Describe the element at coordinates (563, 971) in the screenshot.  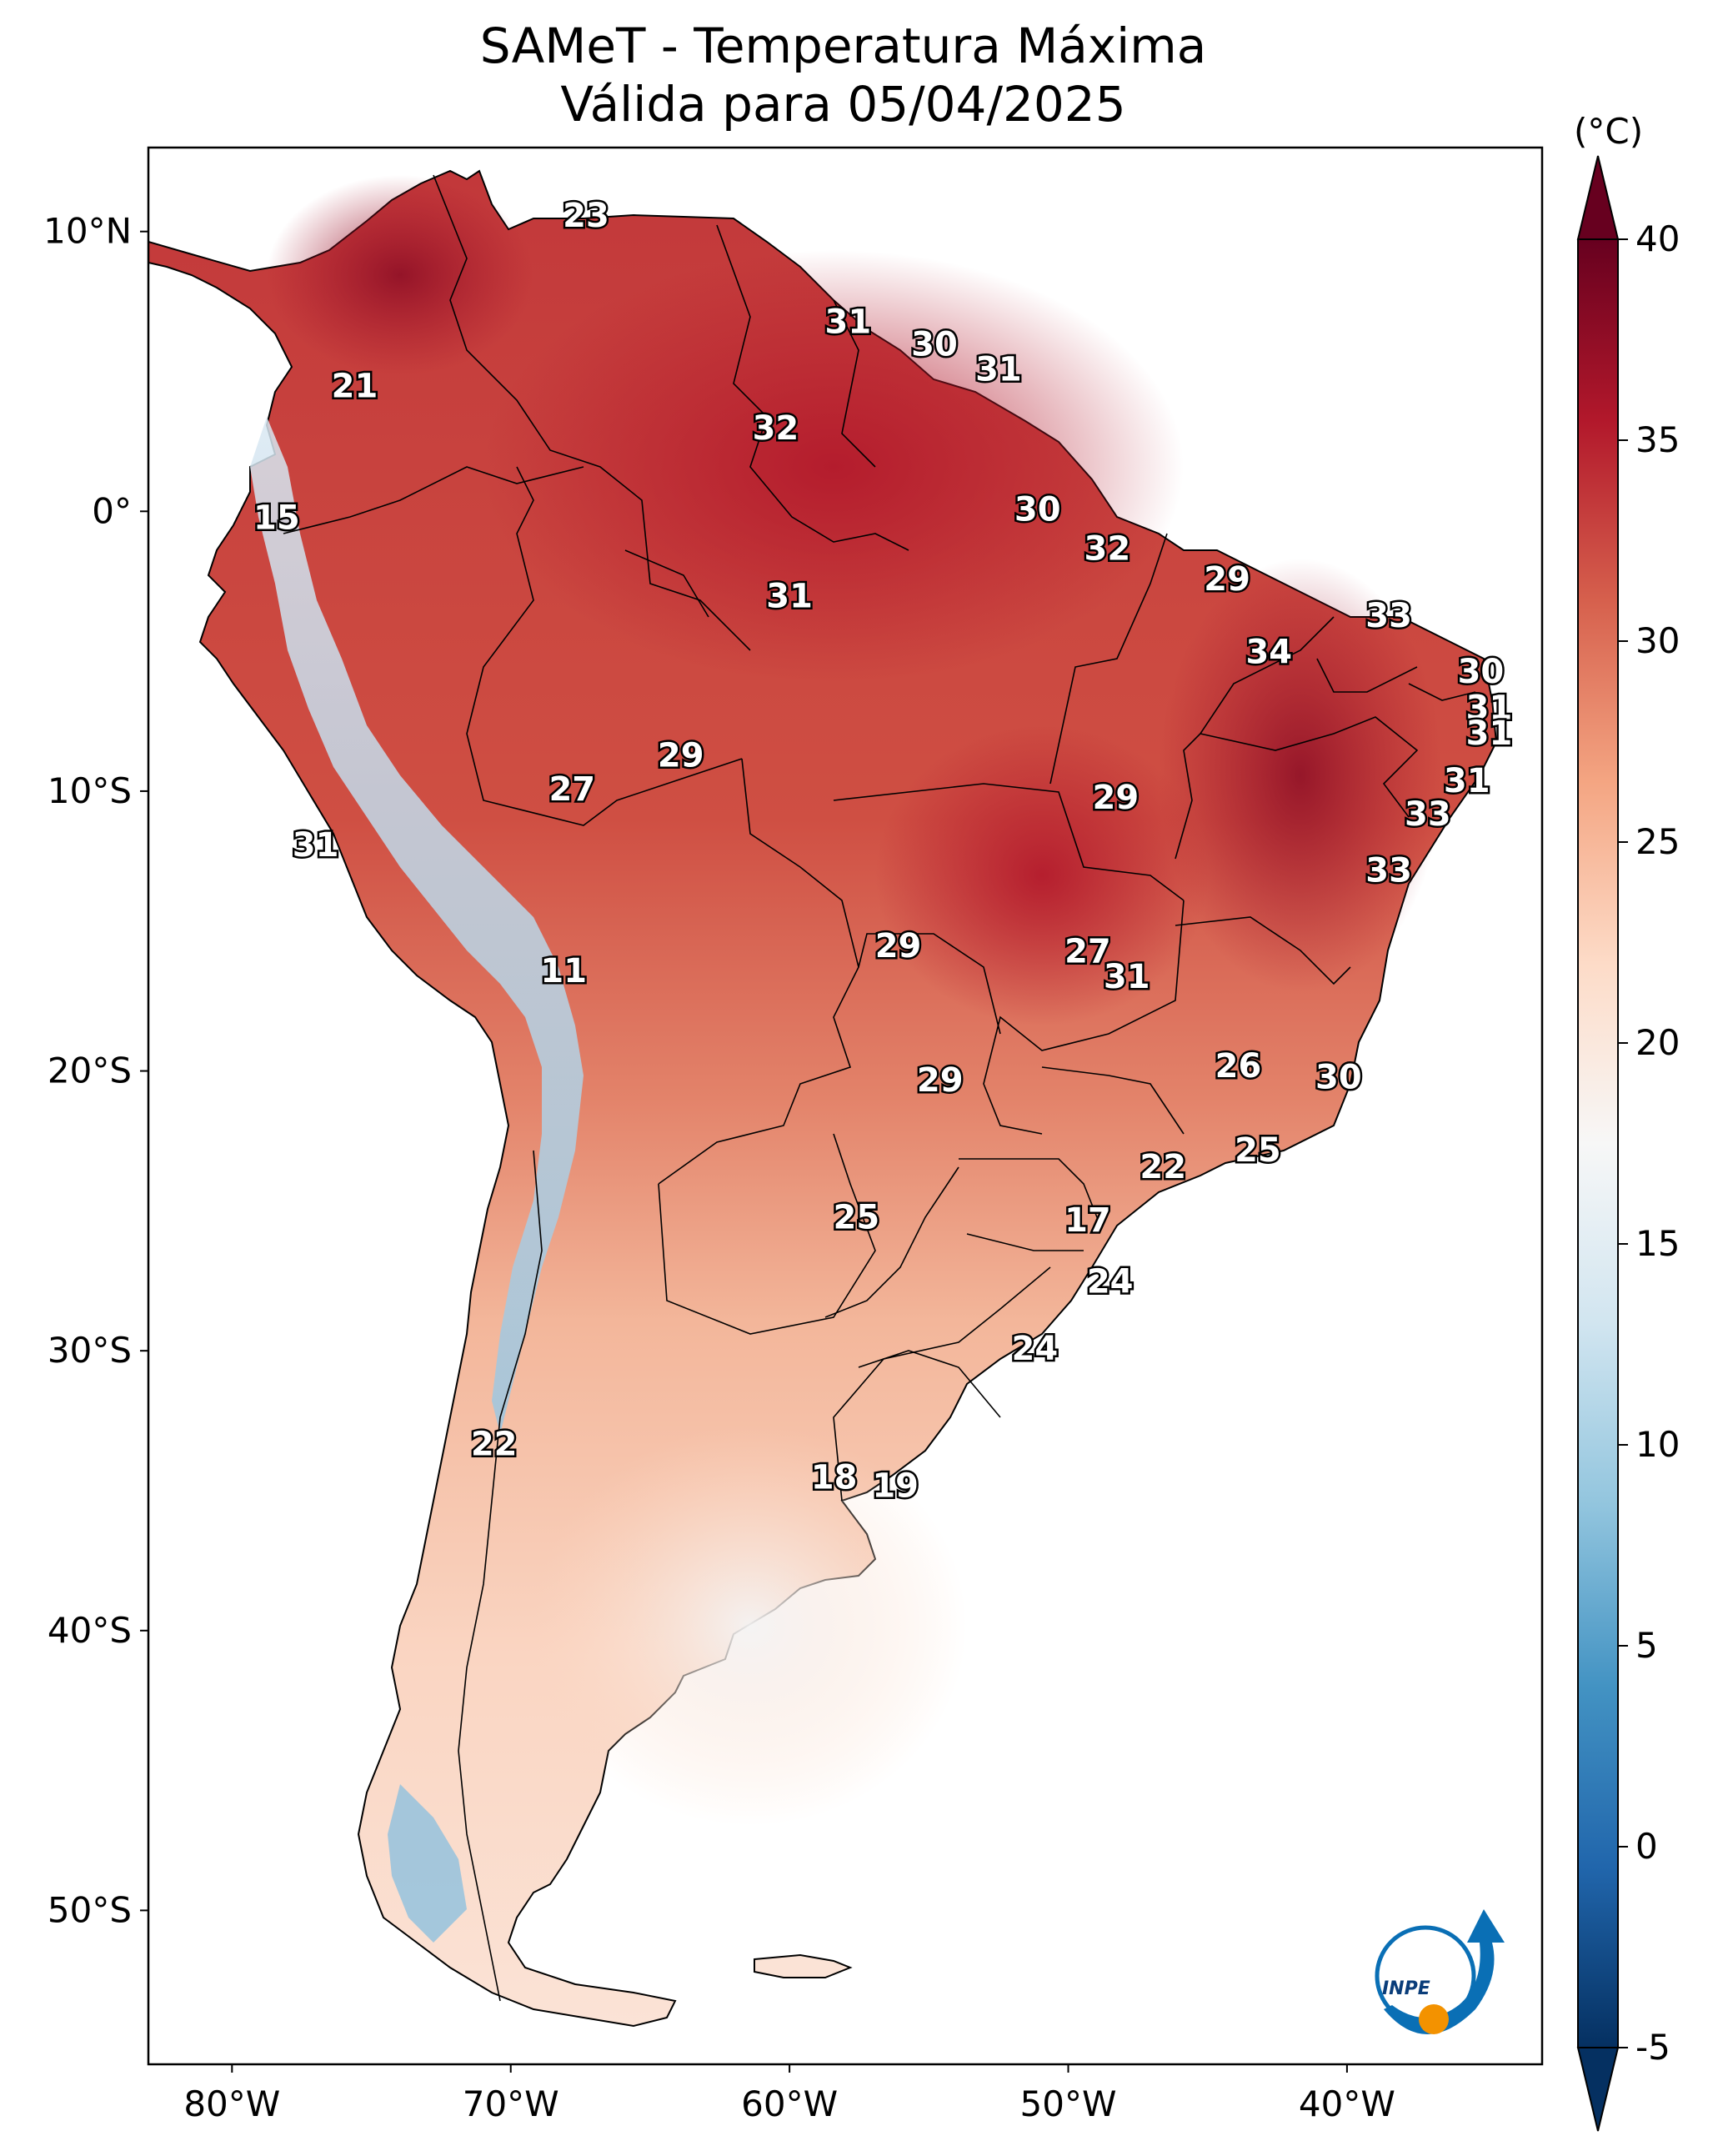
I see `city-temperature-label: 11` at that location.